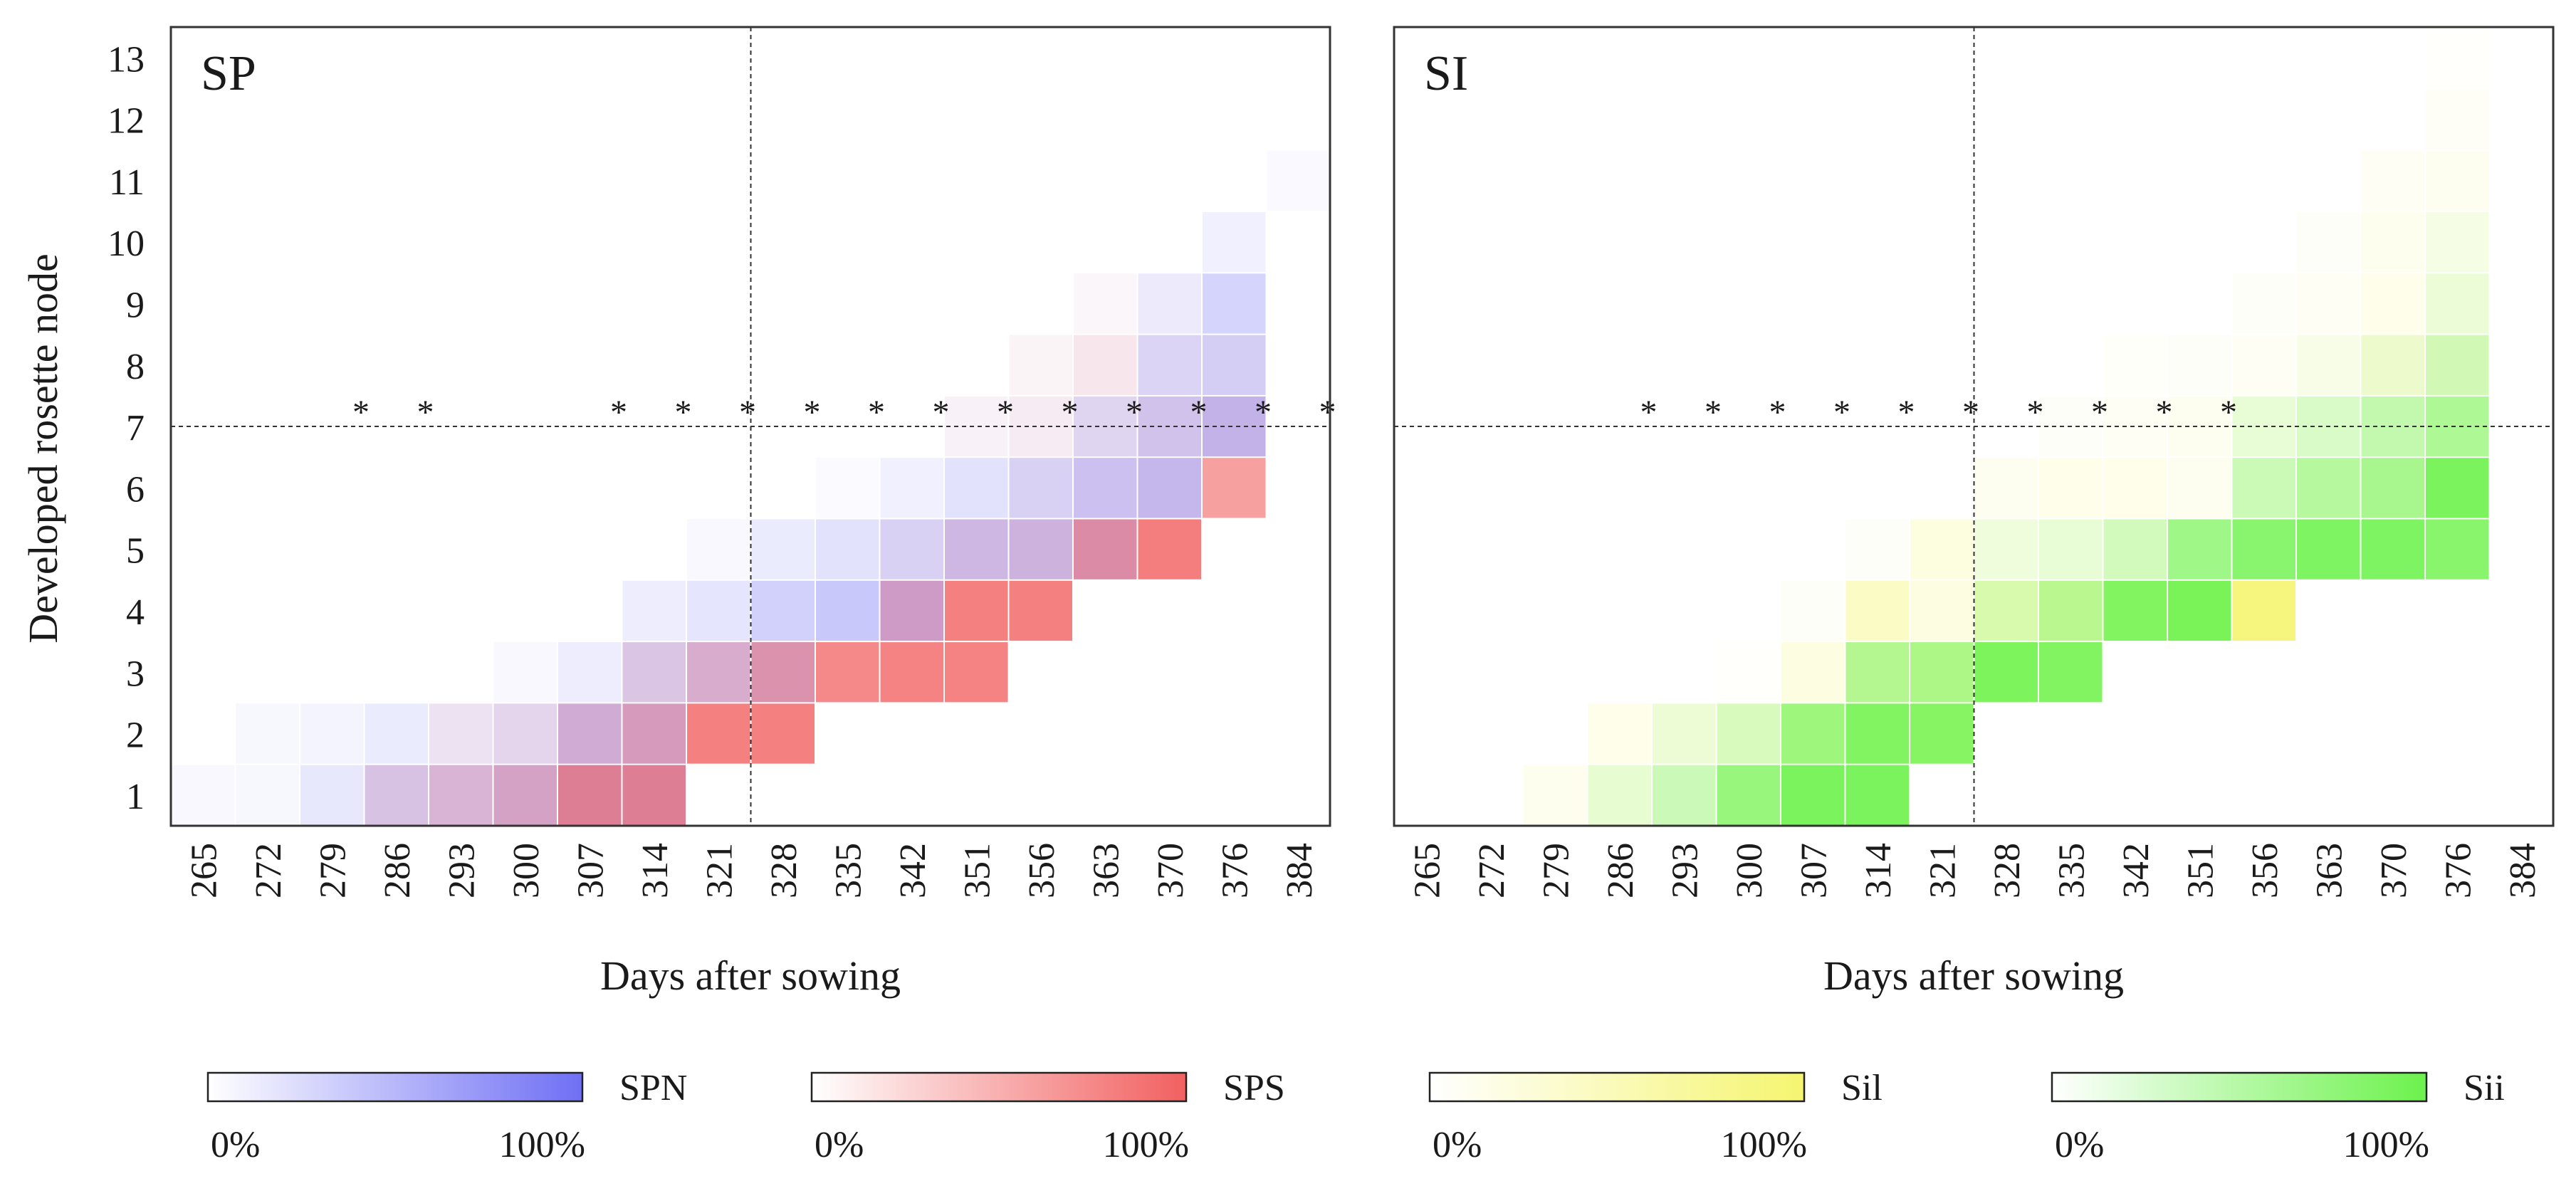  What do you see at coordinates (1749, 870) in the screenshot?
I see `x-tick-300: 300` at bounding box center [1749, 870].